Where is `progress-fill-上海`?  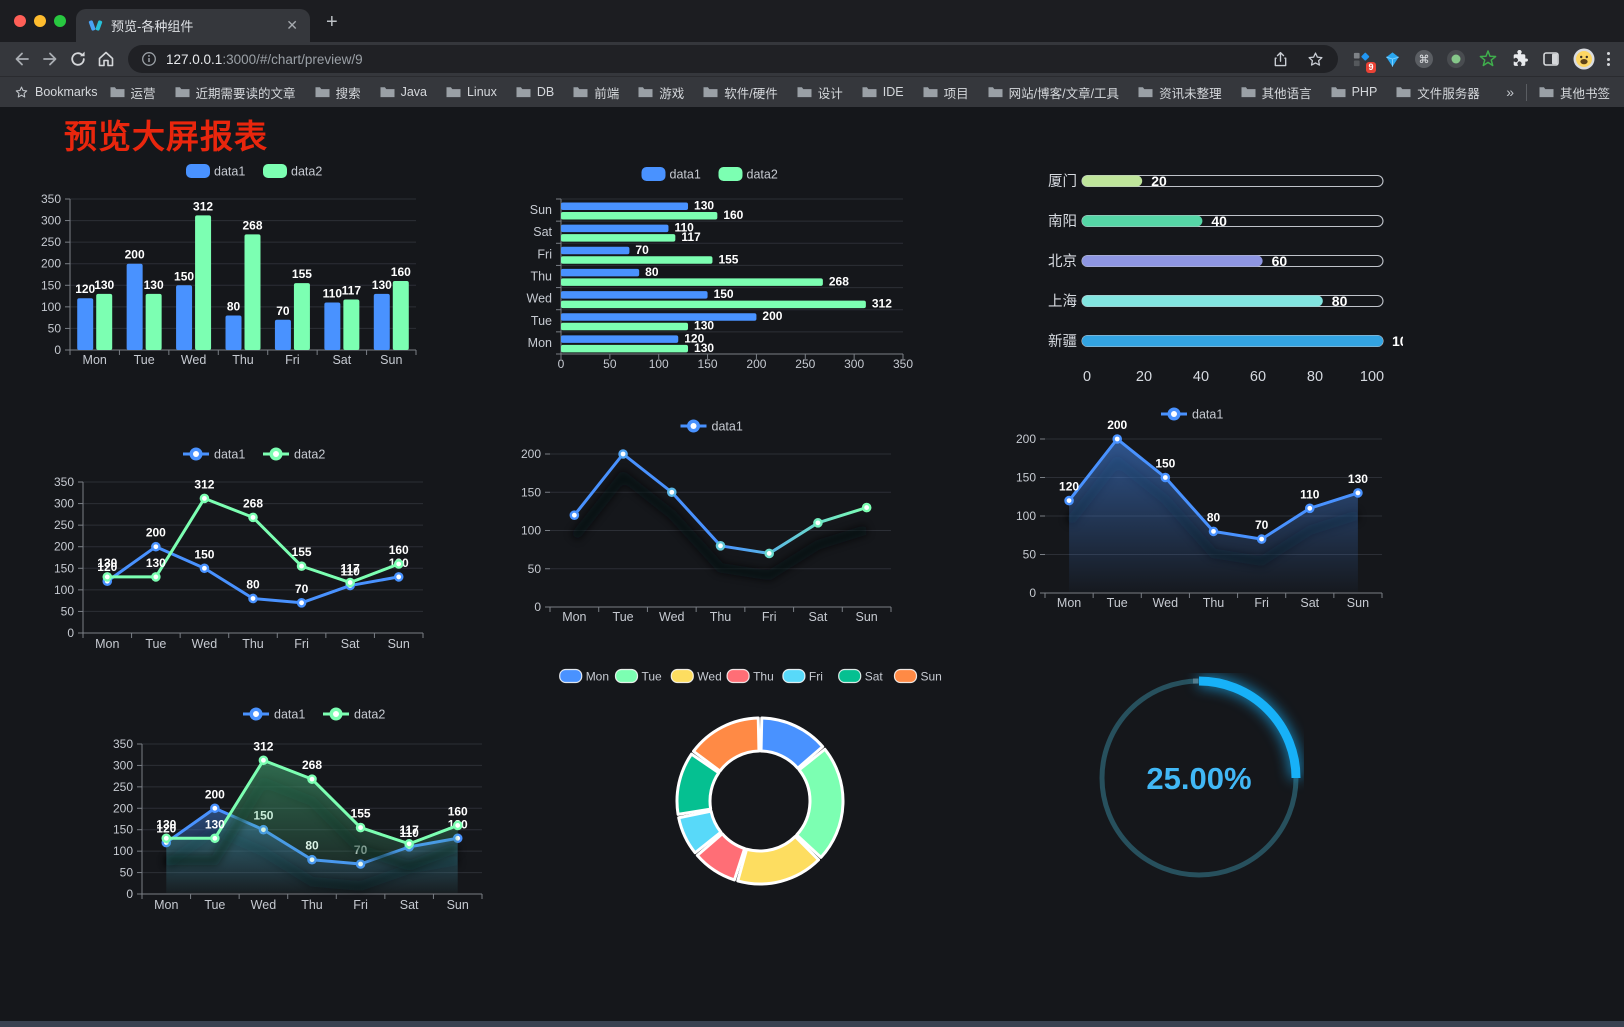 progress-fill-上海 is located at coordinates (1202, 301).